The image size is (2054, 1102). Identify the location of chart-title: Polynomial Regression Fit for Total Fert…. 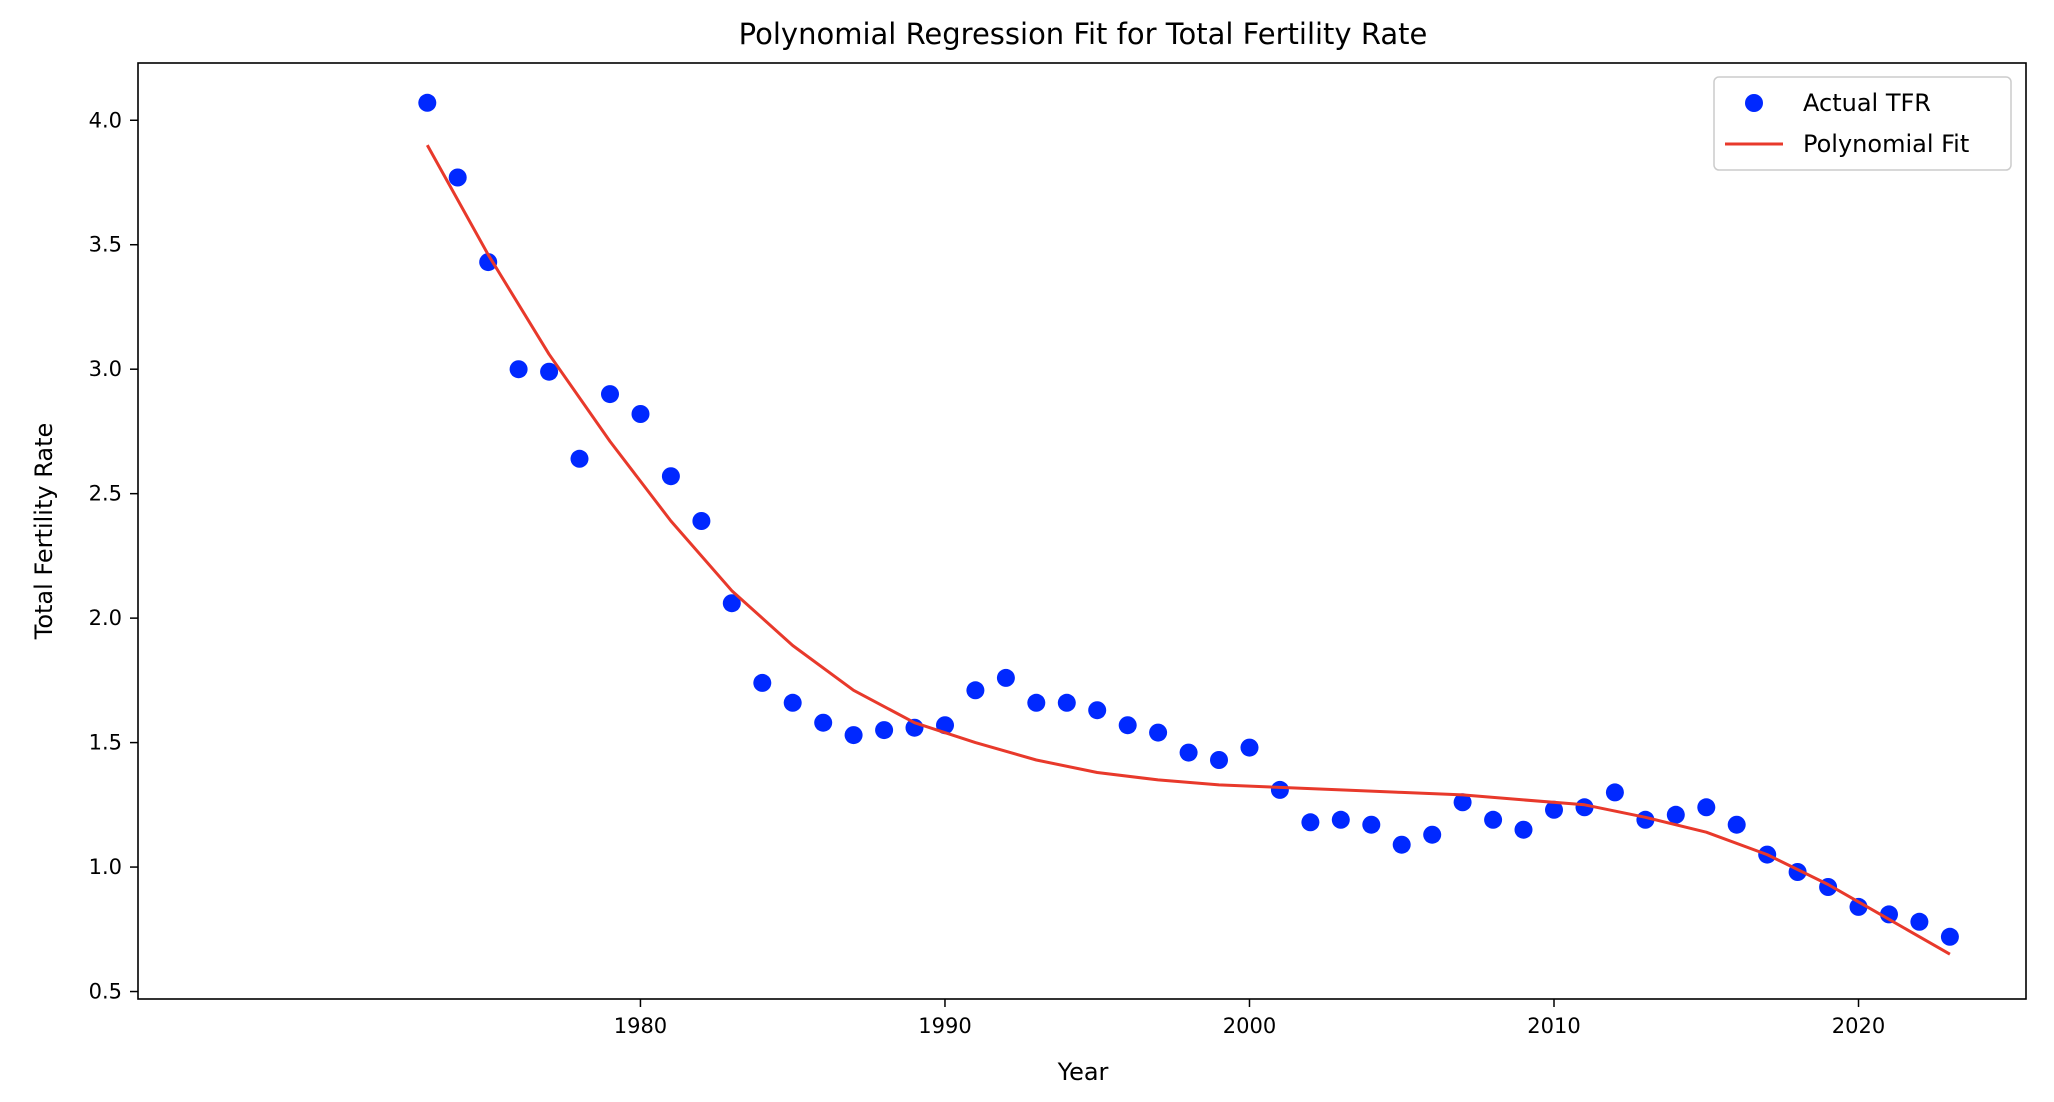
(1083, 34).